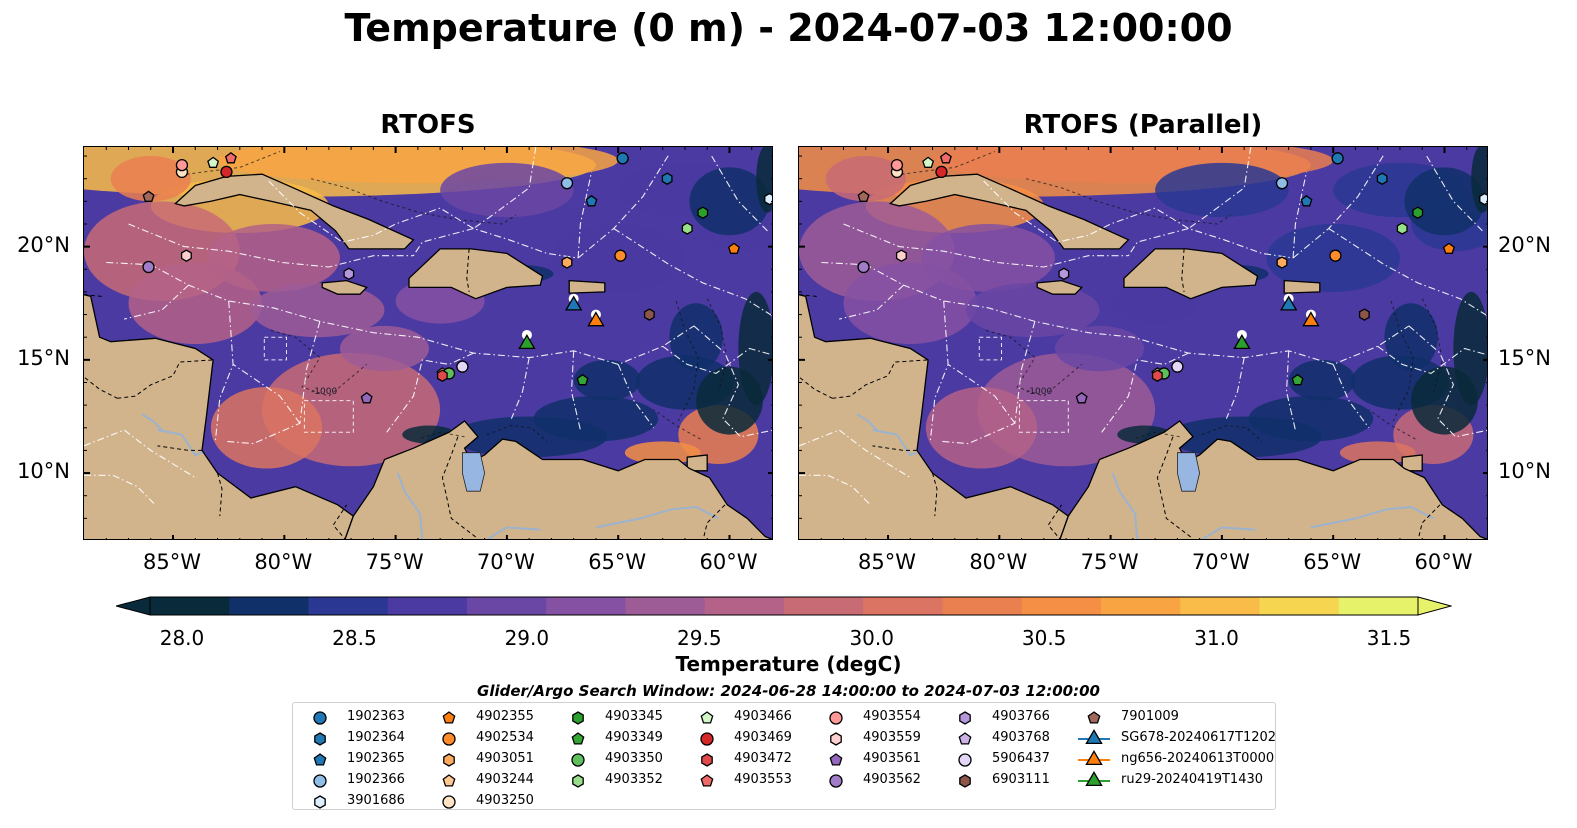  I want to click on legend-item-1902364: 1902364, so click(354, 737).